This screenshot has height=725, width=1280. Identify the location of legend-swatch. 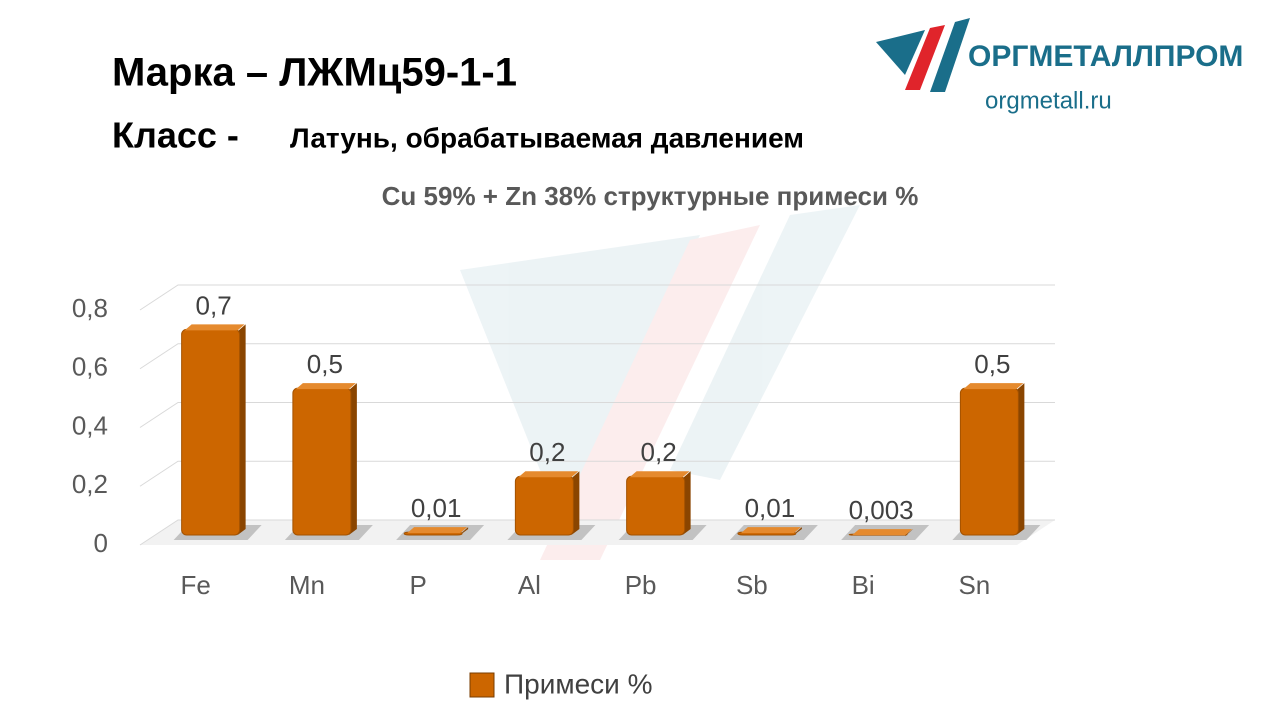
(482, 685).